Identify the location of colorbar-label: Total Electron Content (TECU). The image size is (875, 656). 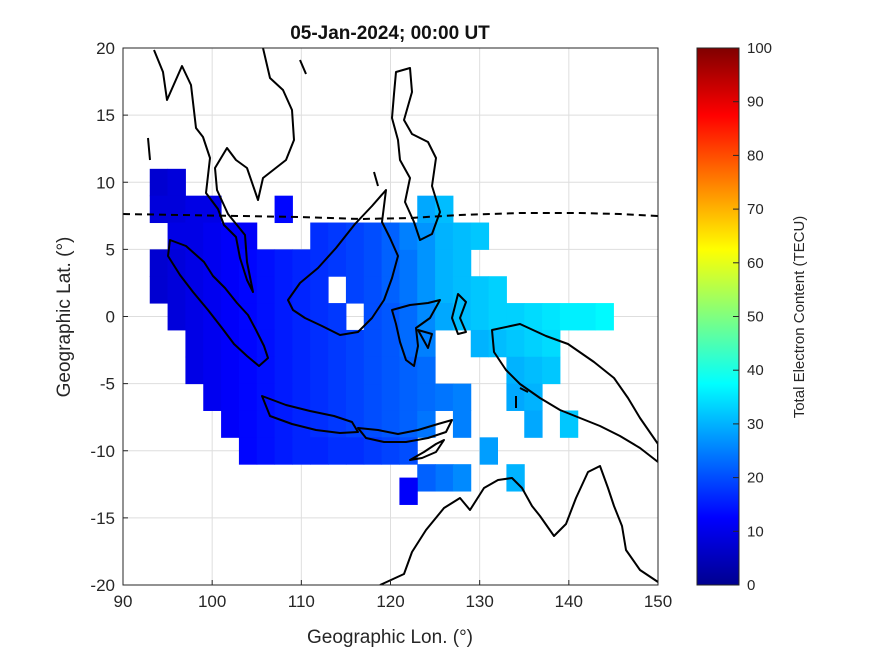
(799, 317).